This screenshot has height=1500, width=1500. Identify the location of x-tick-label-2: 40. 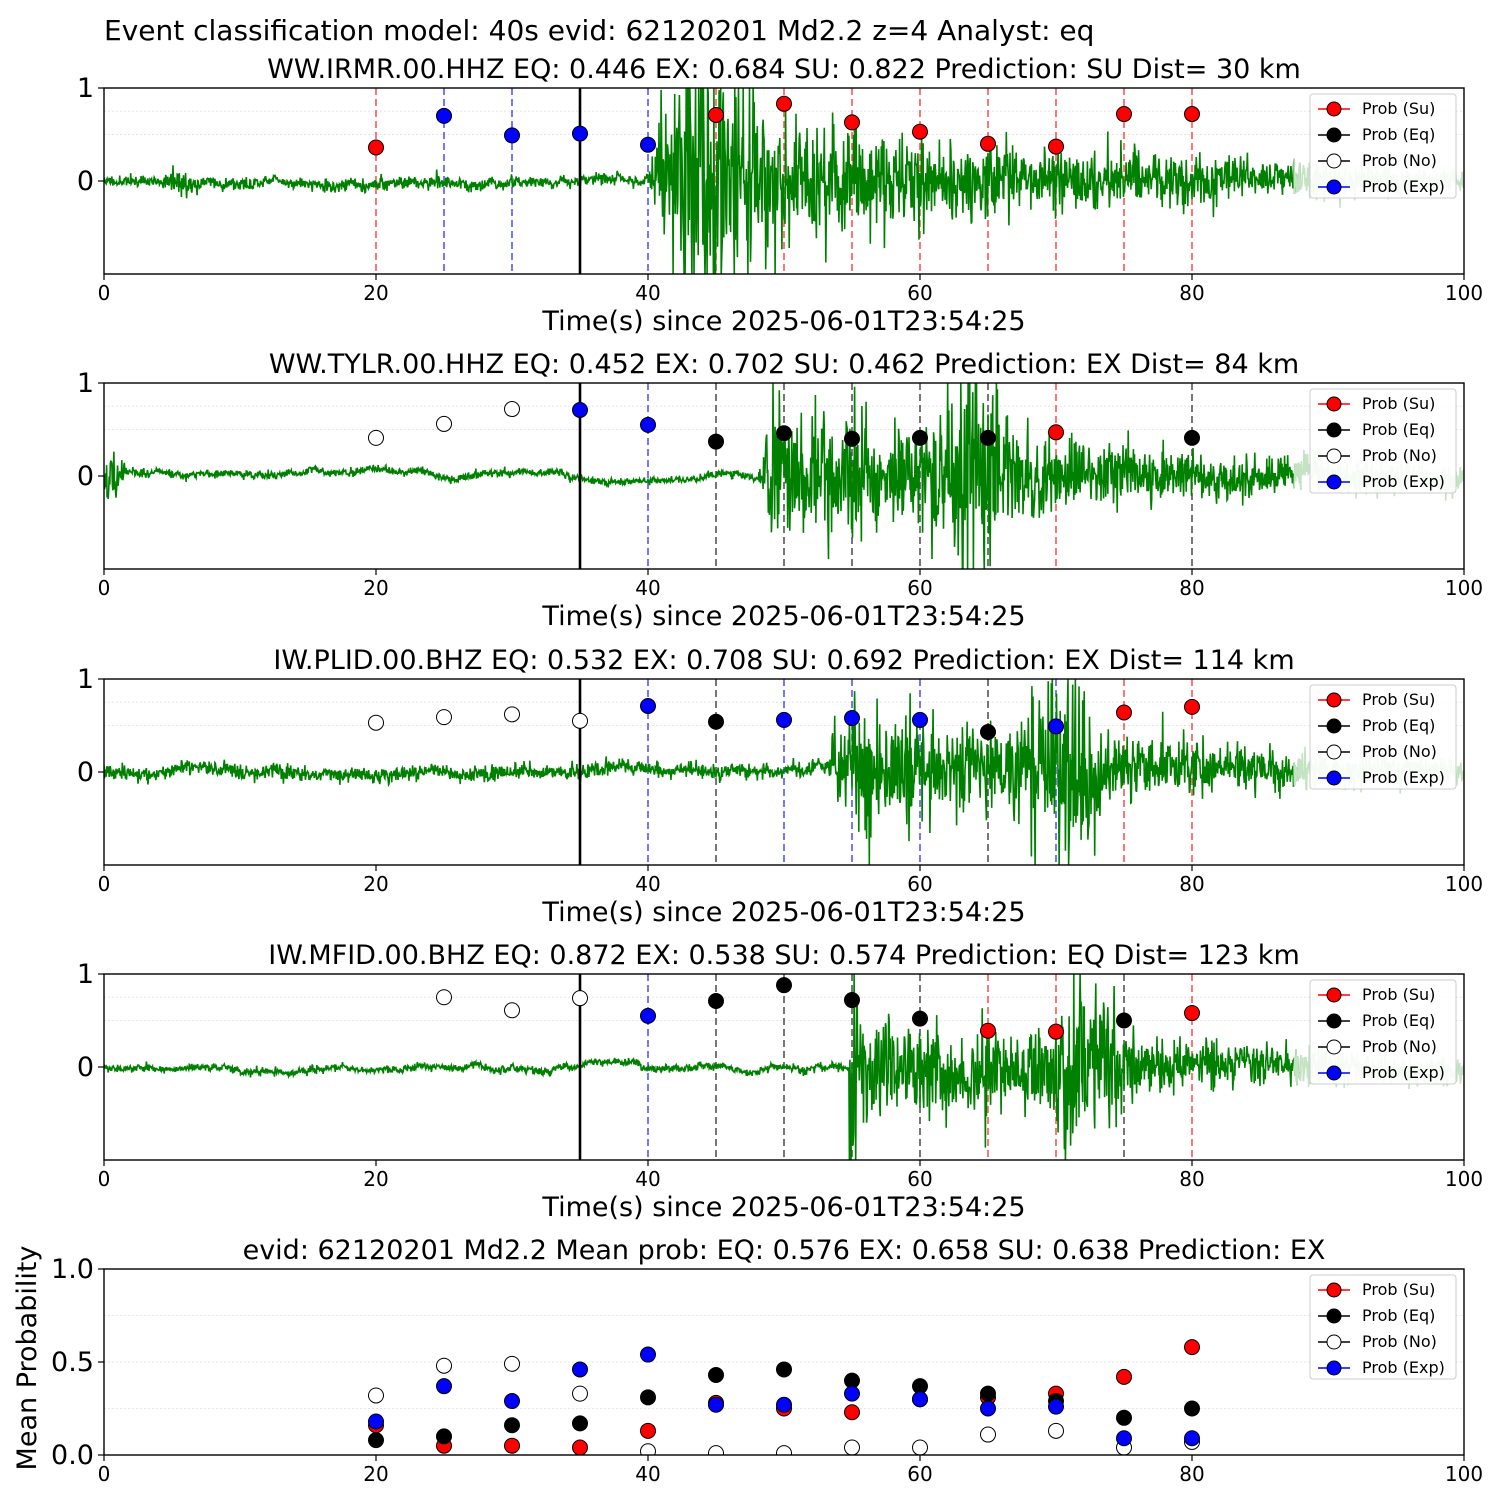
(647, 588).